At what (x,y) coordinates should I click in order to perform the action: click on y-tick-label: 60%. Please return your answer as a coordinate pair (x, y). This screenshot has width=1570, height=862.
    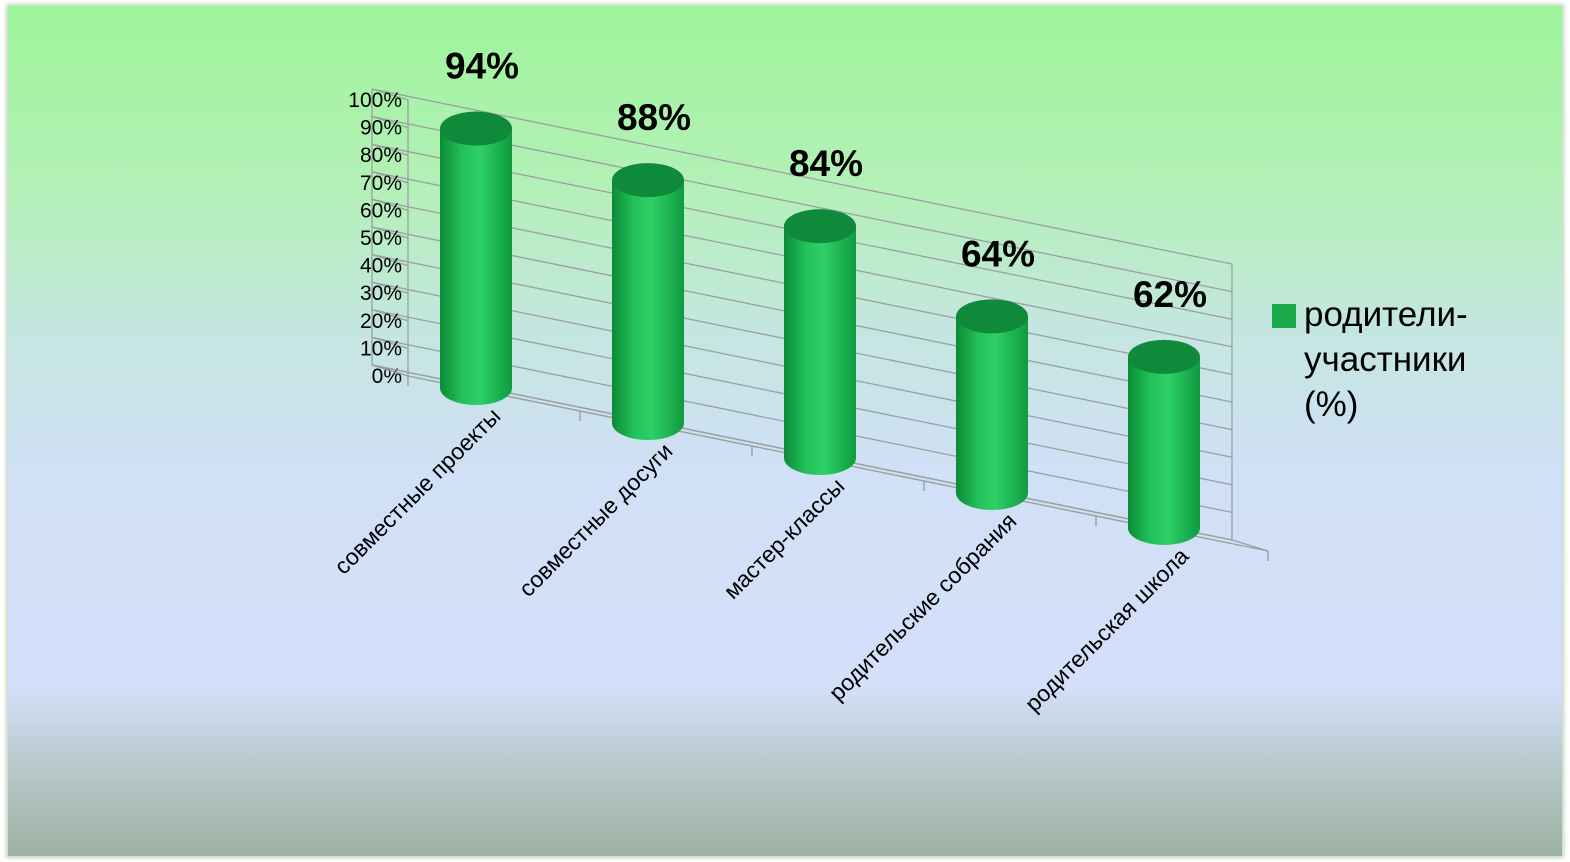
    Looking at the image, I should click on (381, 210).